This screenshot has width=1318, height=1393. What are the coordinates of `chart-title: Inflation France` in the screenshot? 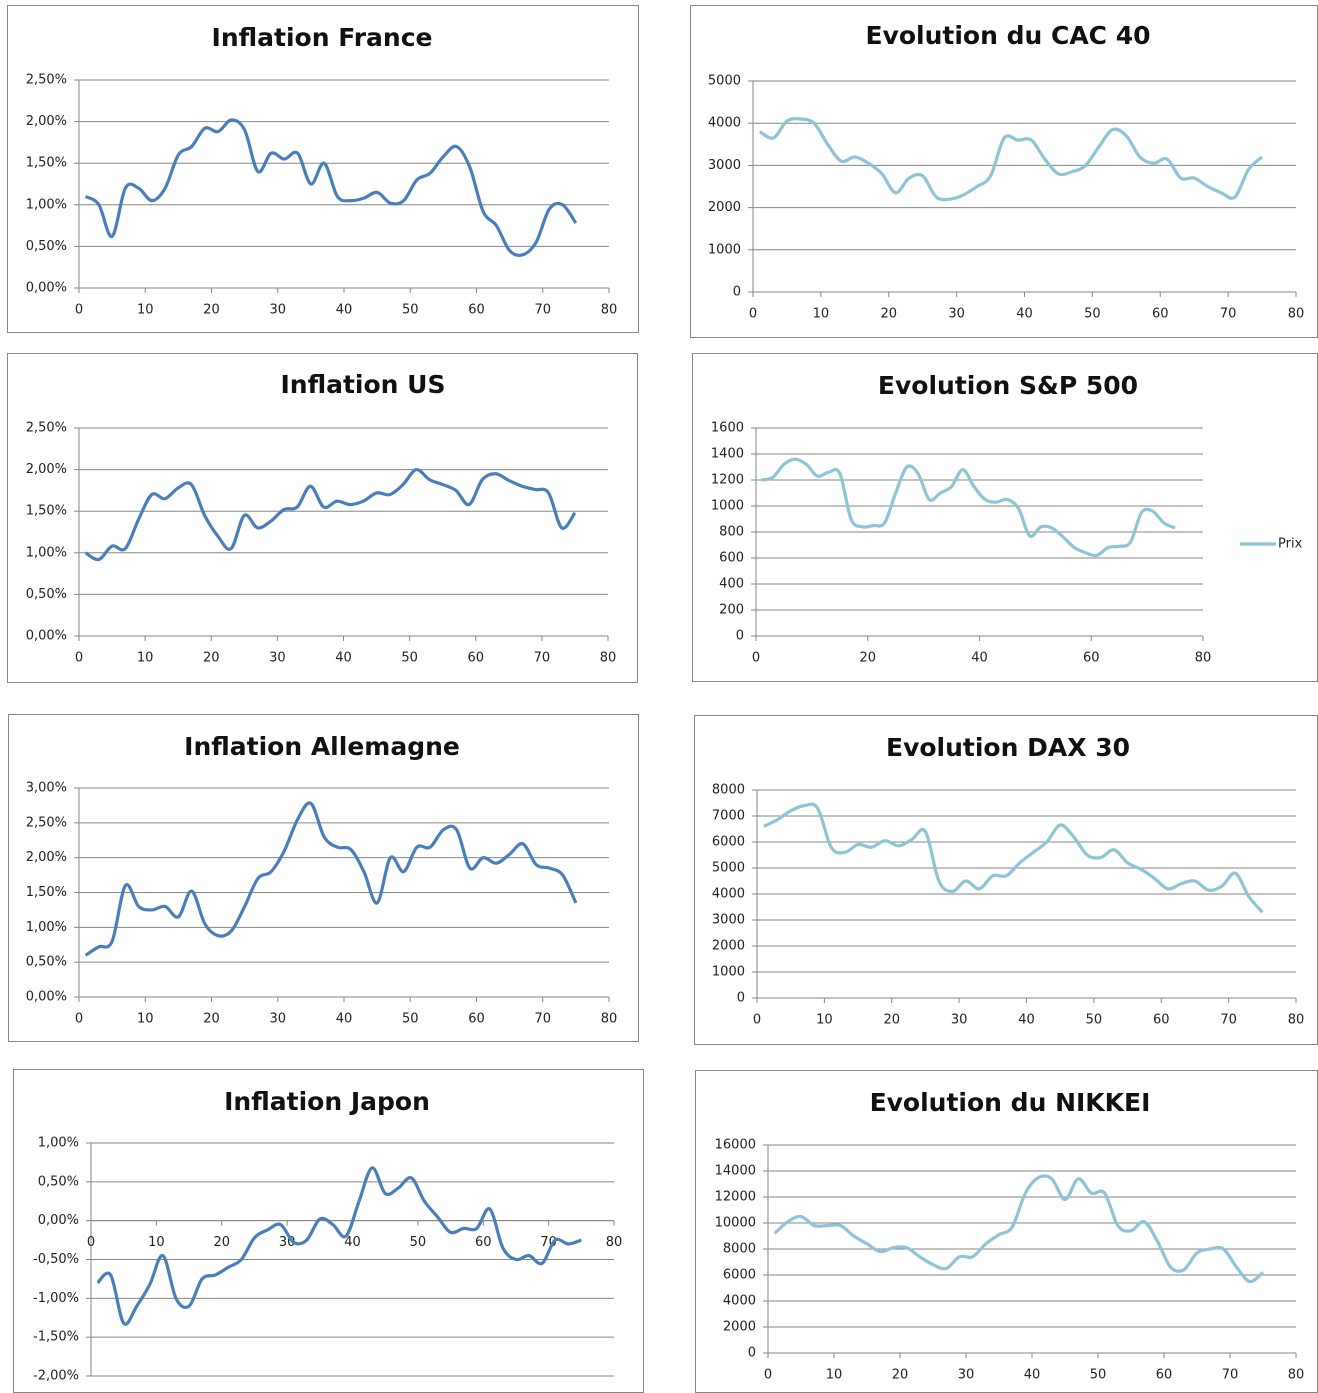 It's located at (322, 37).